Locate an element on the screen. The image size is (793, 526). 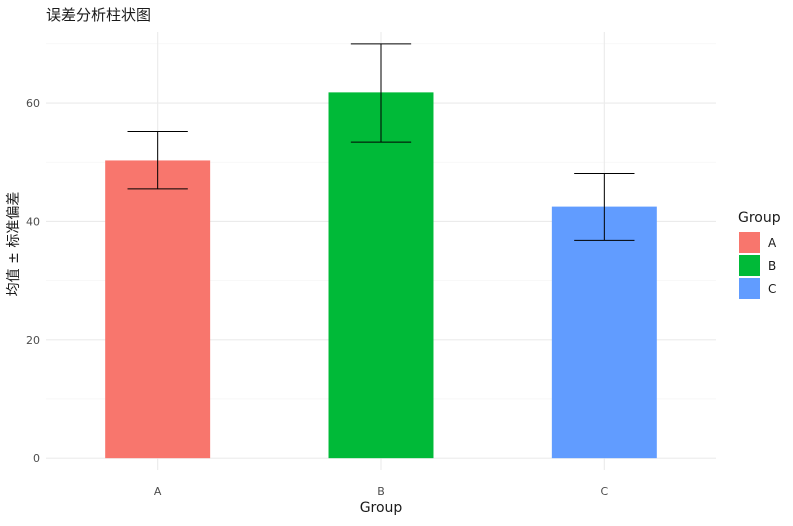
x-tick-label: C is located at coordinates (604, 491).